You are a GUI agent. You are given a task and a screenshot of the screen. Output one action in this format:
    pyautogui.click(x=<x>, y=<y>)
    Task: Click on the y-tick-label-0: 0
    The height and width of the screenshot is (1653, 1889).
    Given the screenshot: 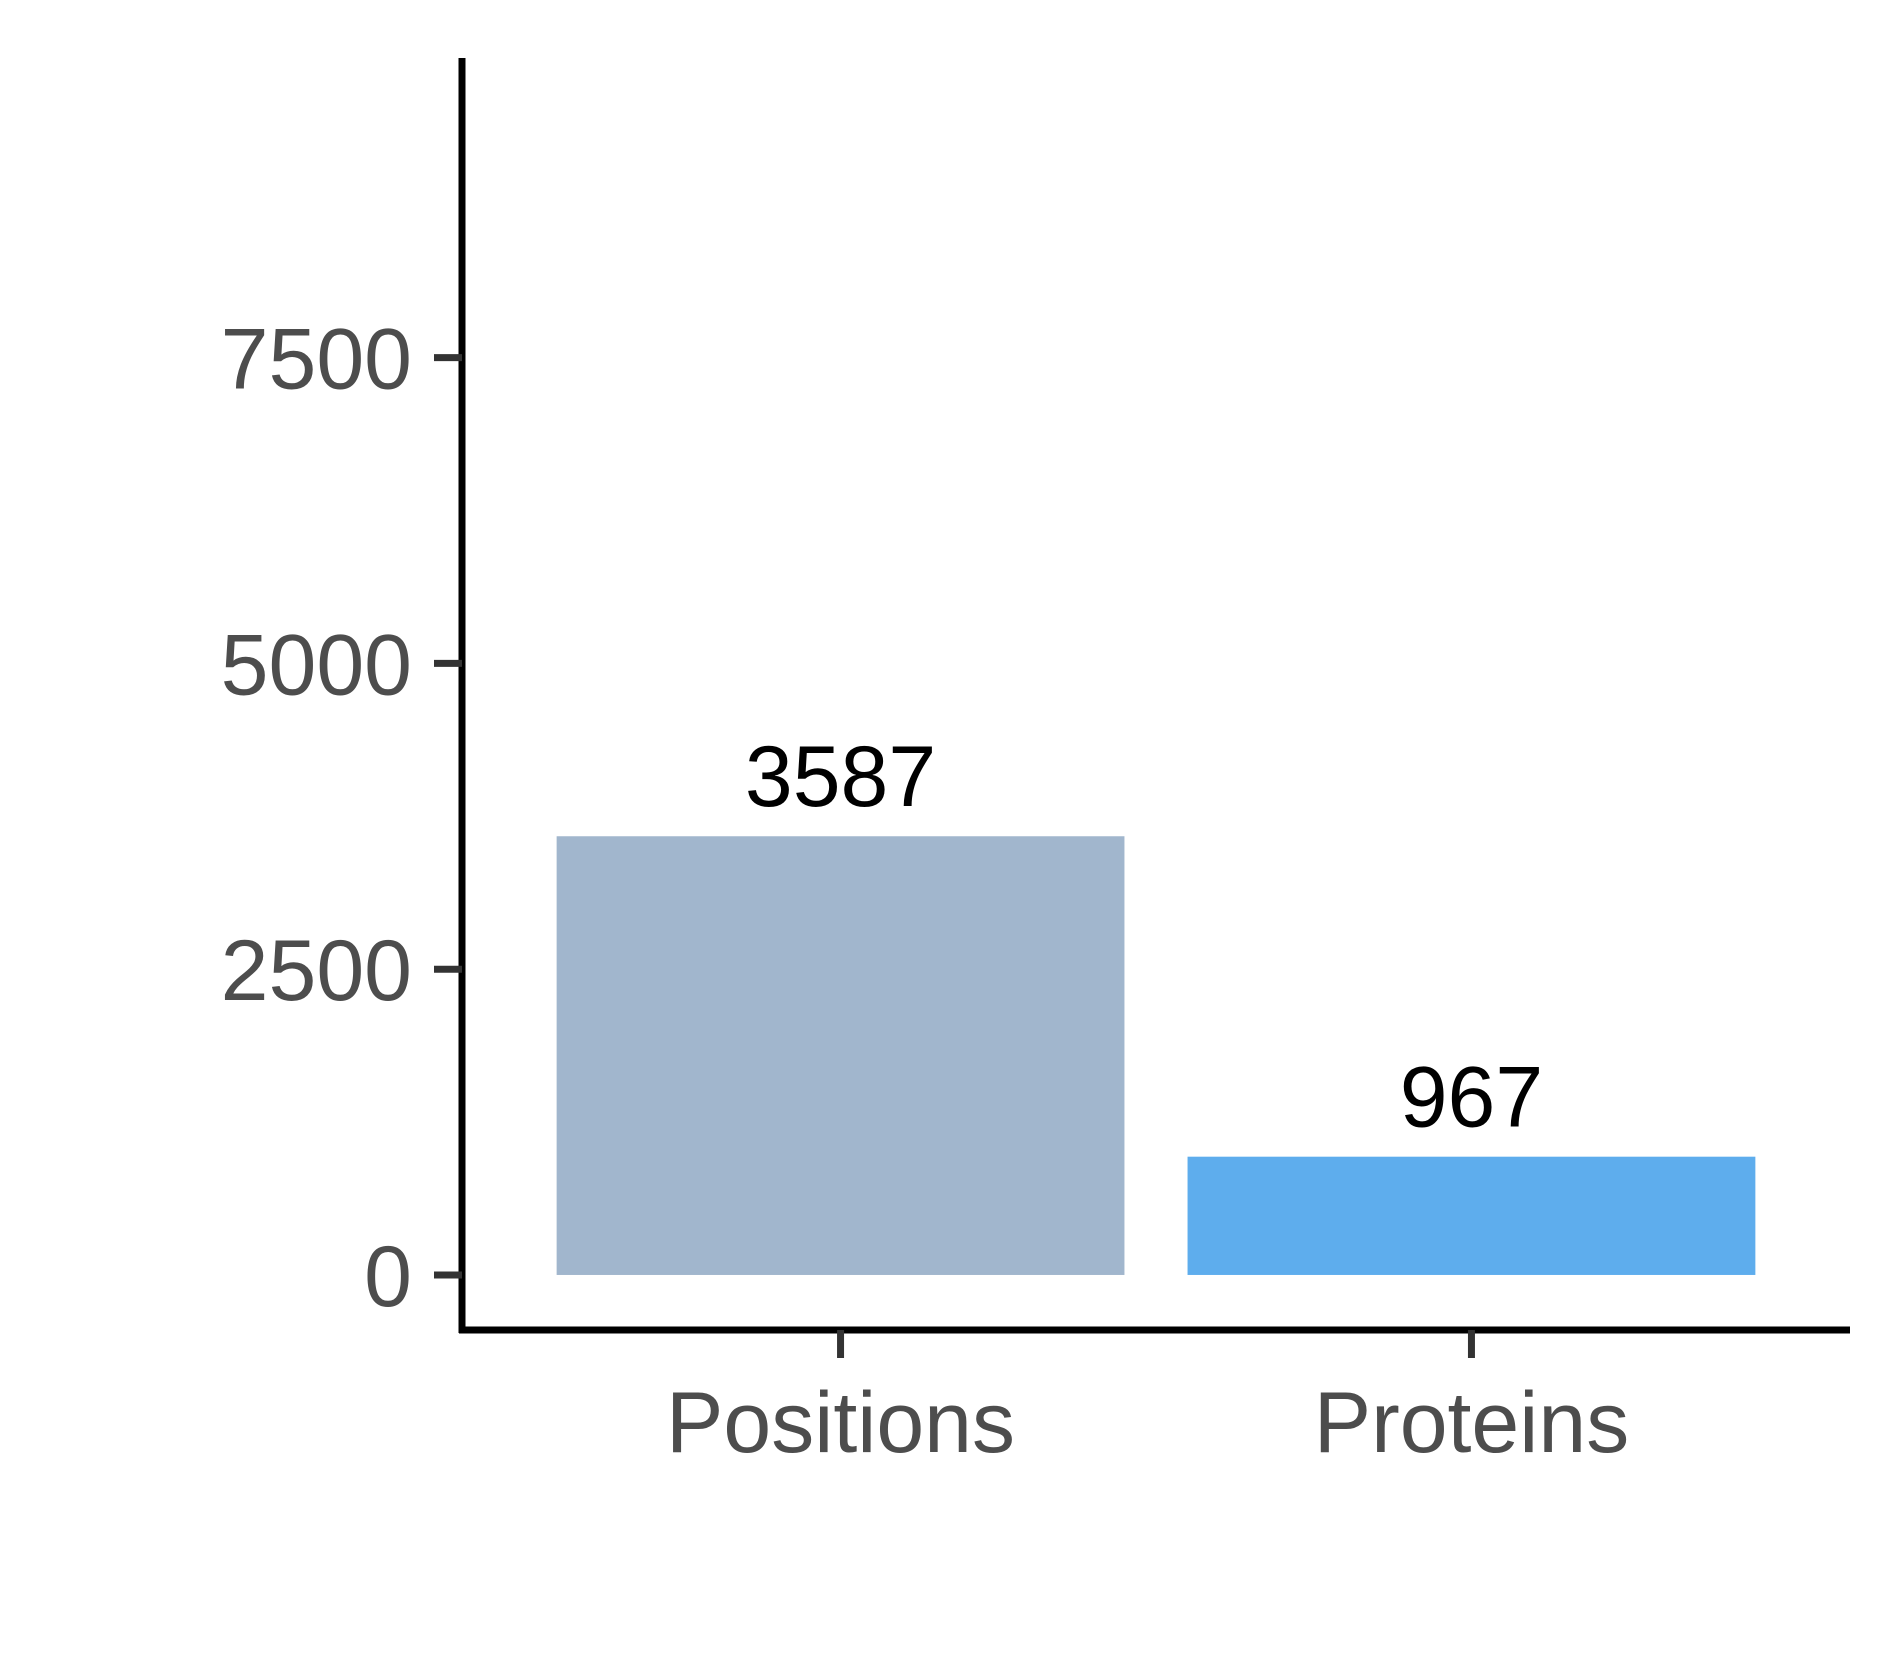 What is the action you would take?
    pyautogui.click(x=388, y=1277)
    